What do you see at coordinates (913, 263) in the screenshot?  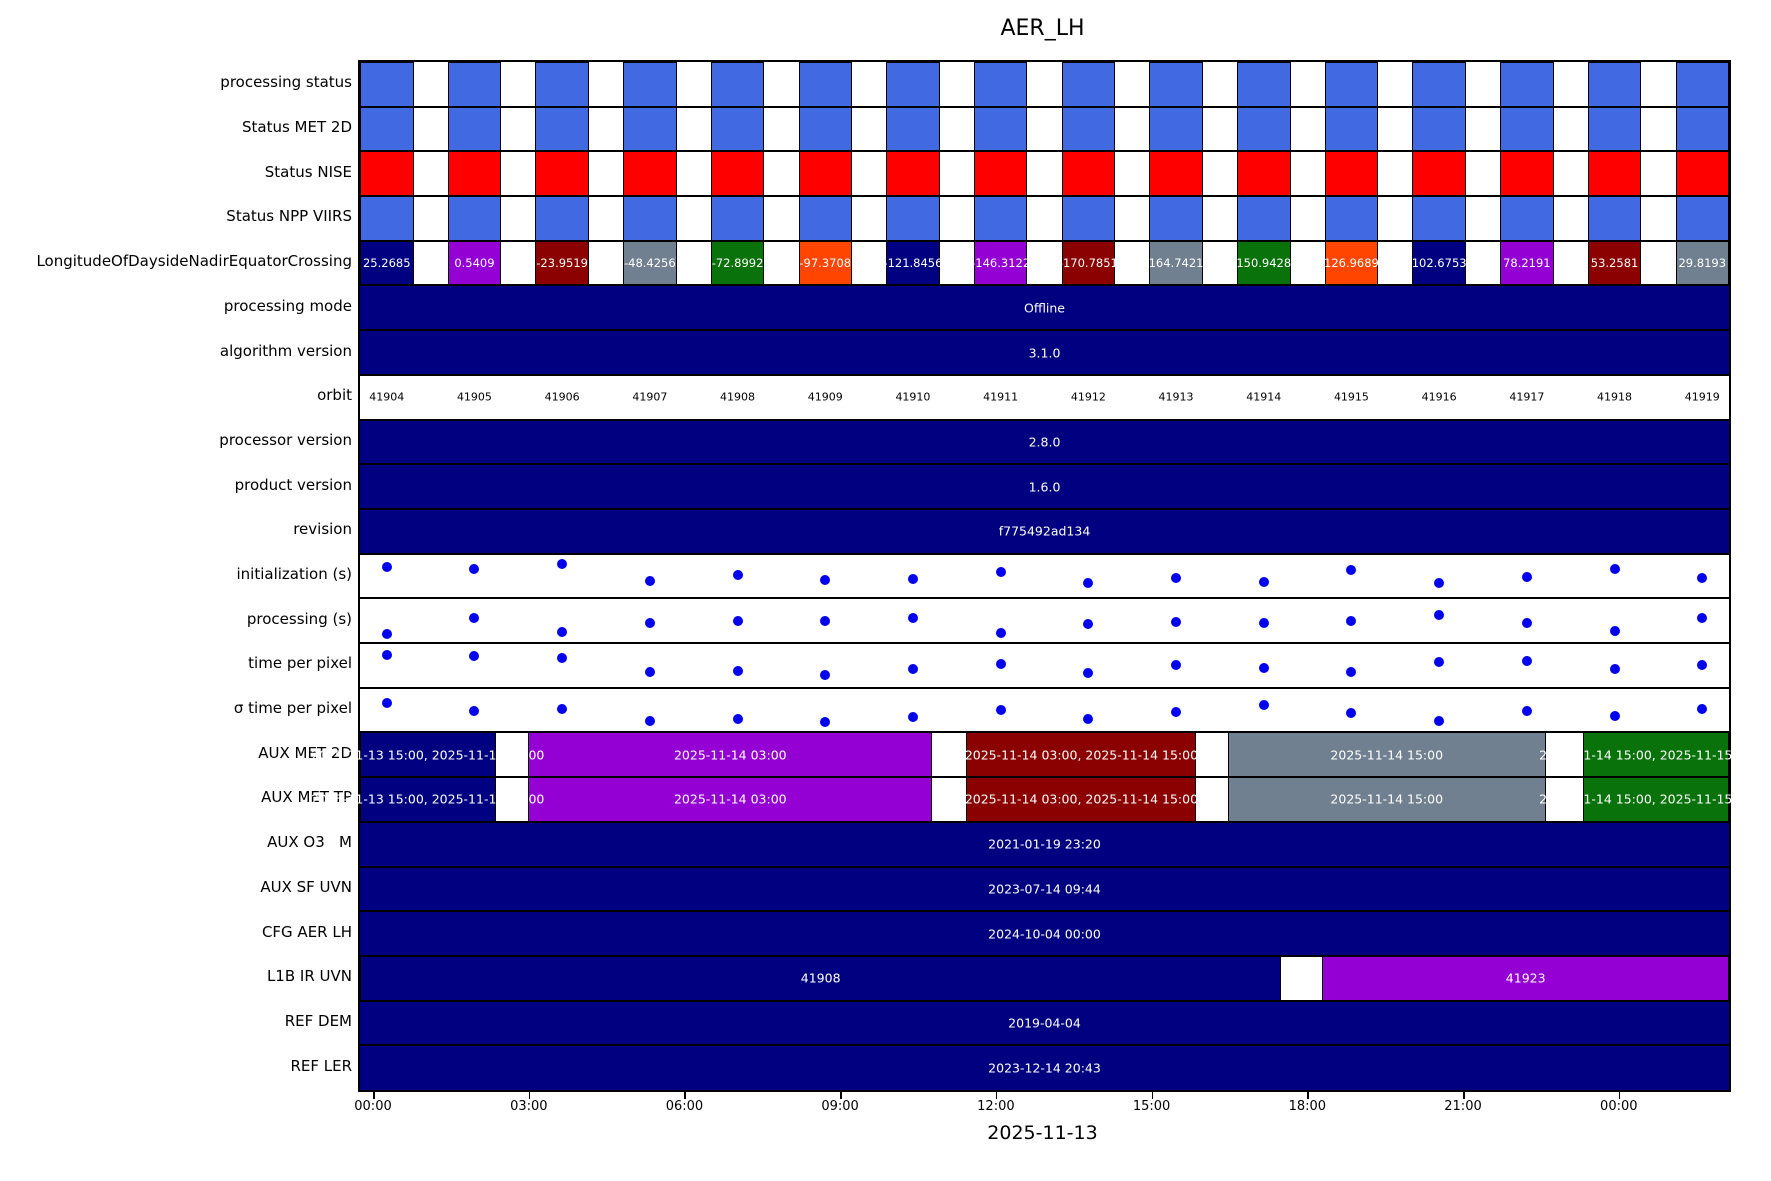 I see `longitude-value: -121.8456` at bounding box center [913, 263].